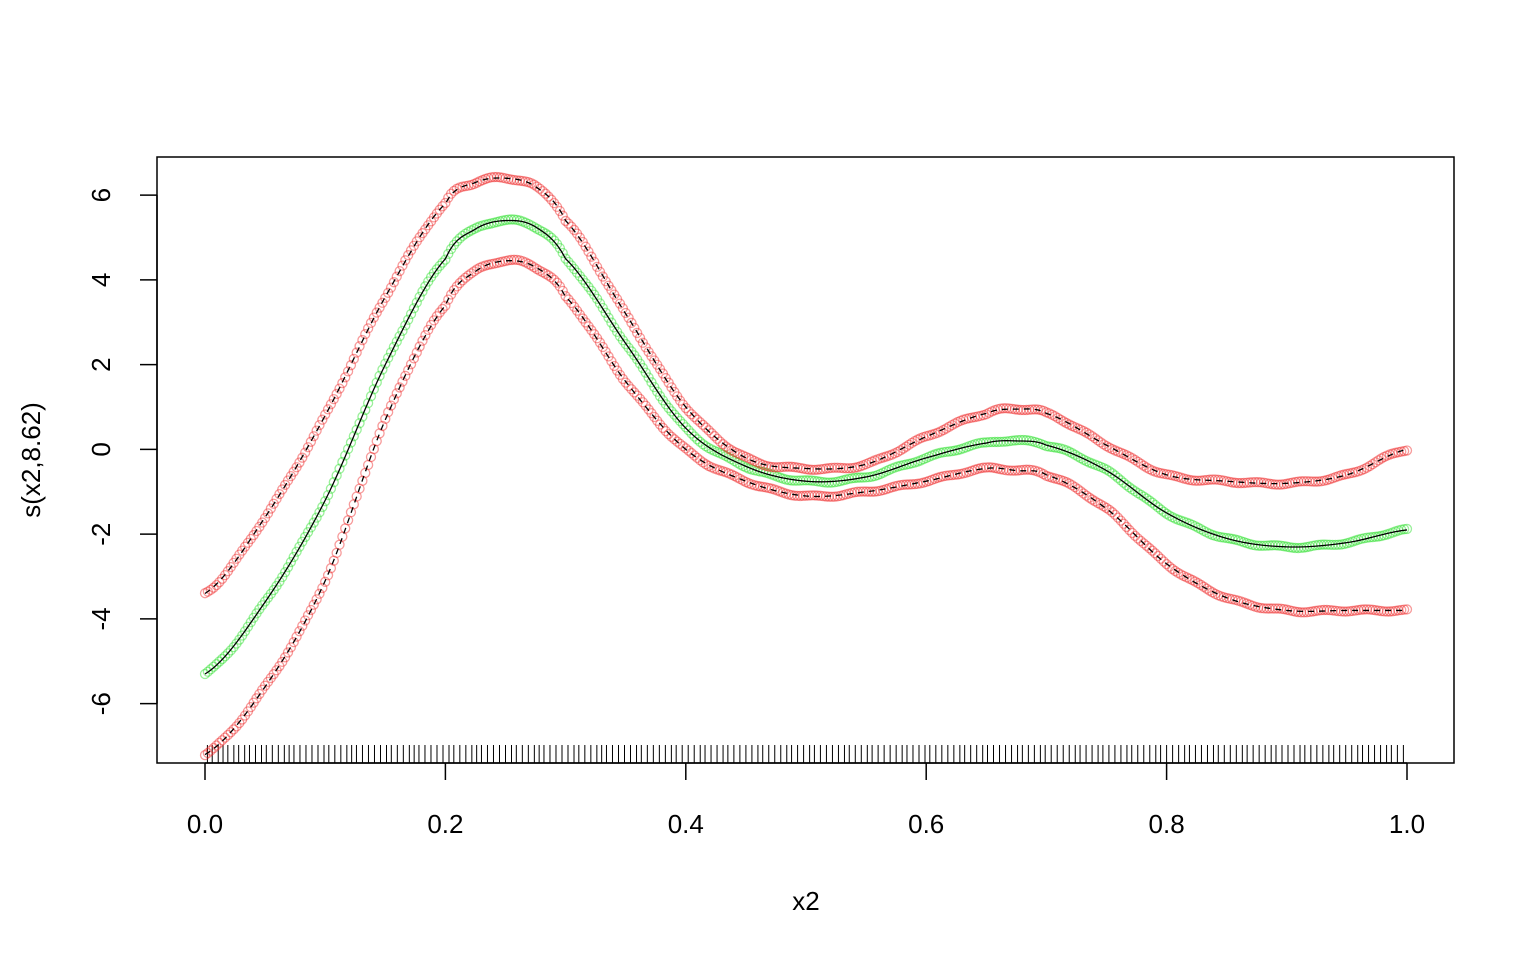 The width and height of the screenshot is (1536, 960). What do you see at coordinates (101, 364) in the screenshot?
I see `y-tick-label: 2` at bounding box center [101, 364].